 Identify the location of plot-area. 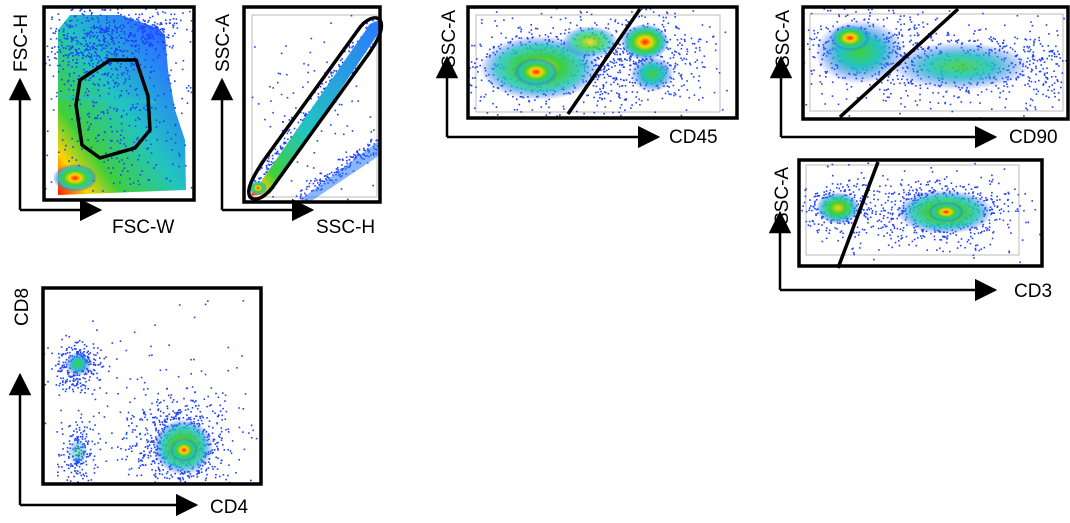
(920, 213).